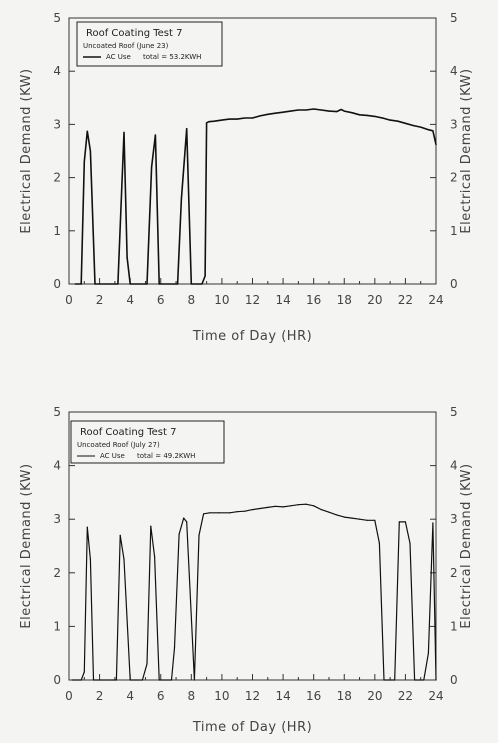 This screenshot has width=498, height=743. I want to click on legend-box, so click(147, 442).